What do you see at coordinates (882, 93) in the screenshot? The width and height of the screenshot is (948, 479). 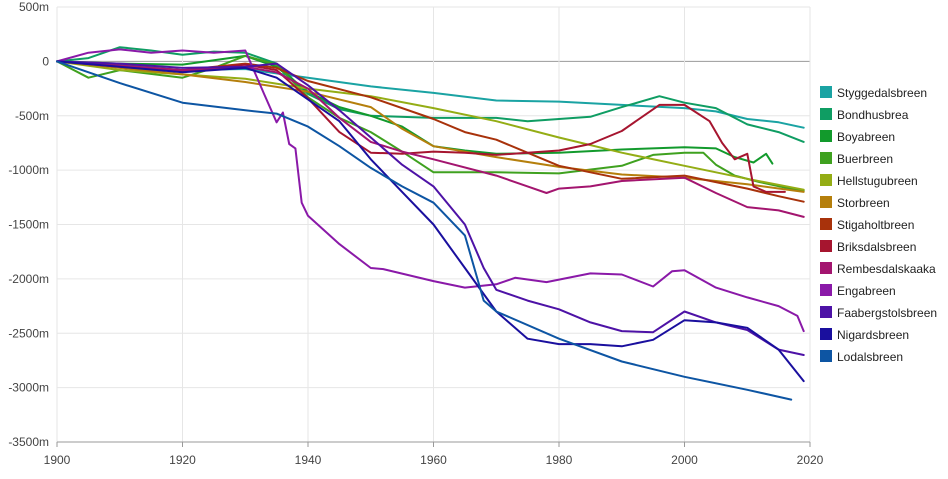 I see `legend-label: Styggedalsbreen` at bounding box center [882, 93].